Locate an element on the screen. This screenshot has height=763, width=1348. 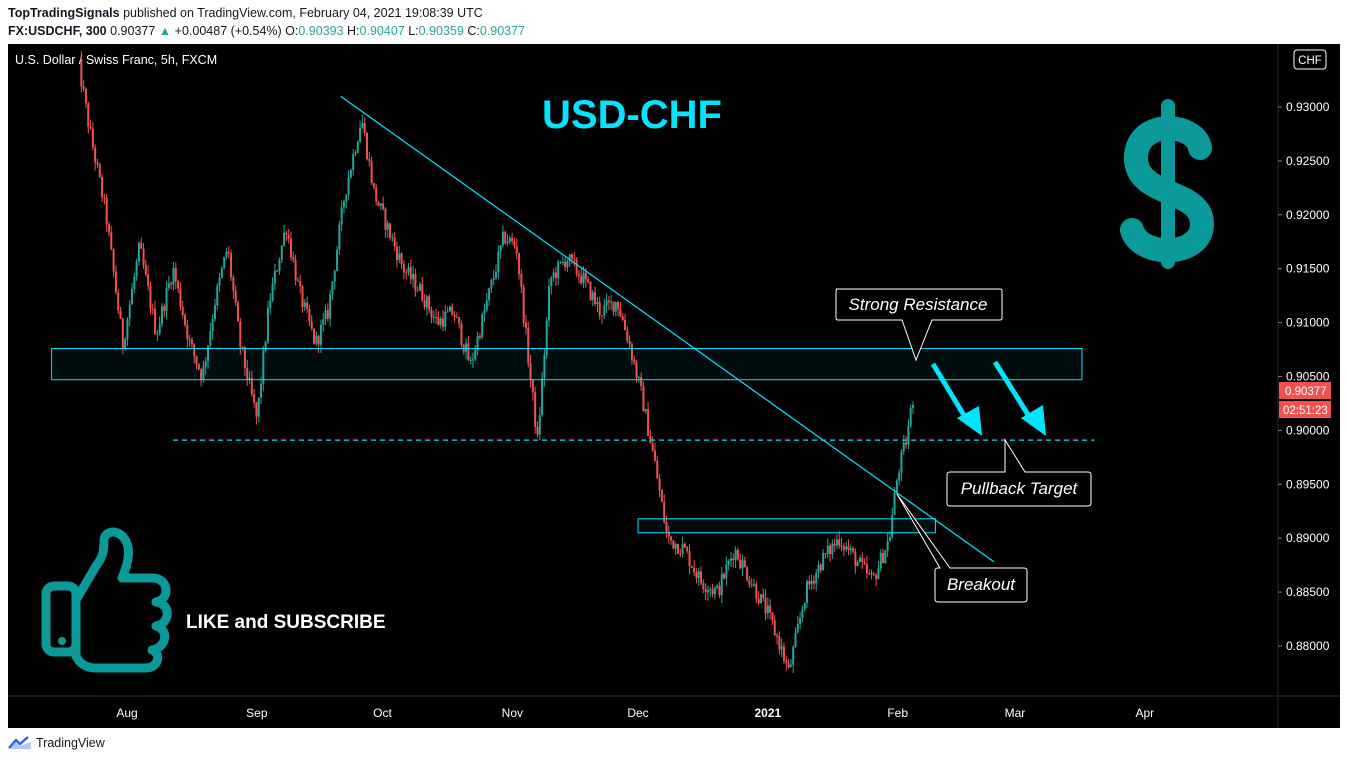
footer-brand: TradingView is located at coordinates (56, 743).